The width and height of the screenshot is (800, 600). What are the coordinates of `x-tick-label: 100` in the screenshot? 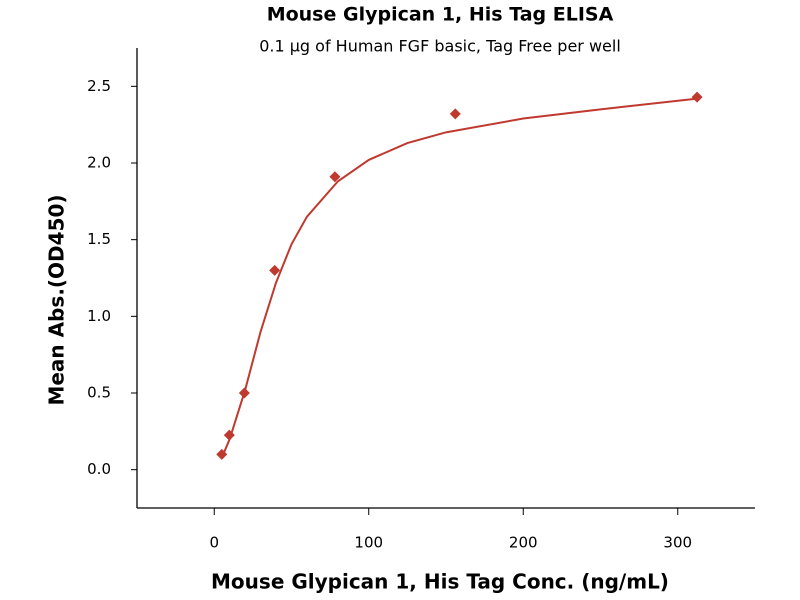 It's located at (368, 543).